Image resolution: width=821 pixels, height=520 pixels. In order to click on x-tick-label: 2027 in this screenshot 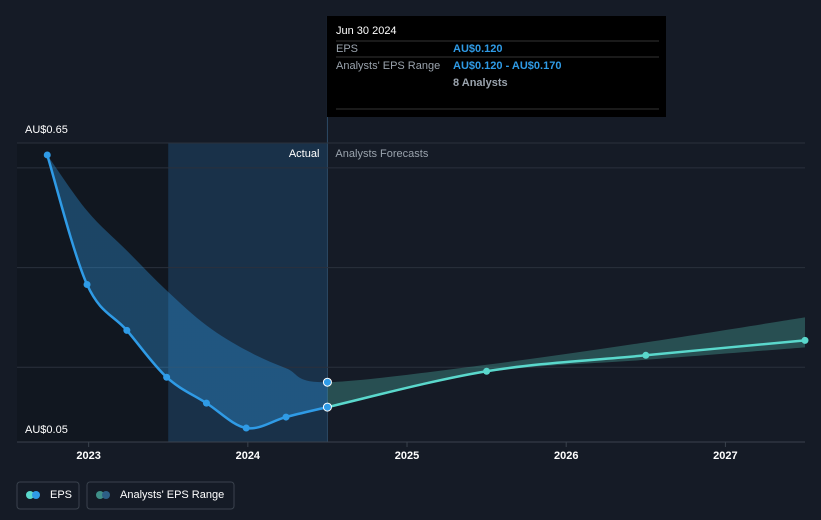, I will do `click(725, 456)`.